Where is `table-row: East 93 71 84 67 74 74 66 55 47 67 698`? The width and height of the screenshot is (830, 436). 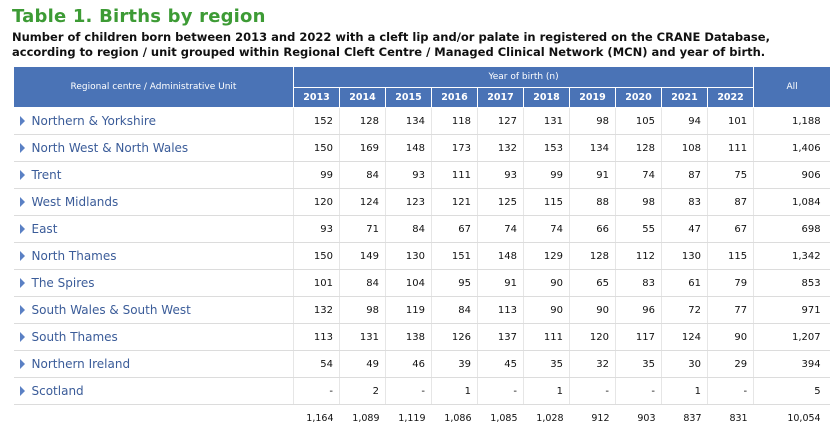 table-row: East 93 71 84 67 74 74 66 55 47 67 698 is located at coordinates (421, 229).